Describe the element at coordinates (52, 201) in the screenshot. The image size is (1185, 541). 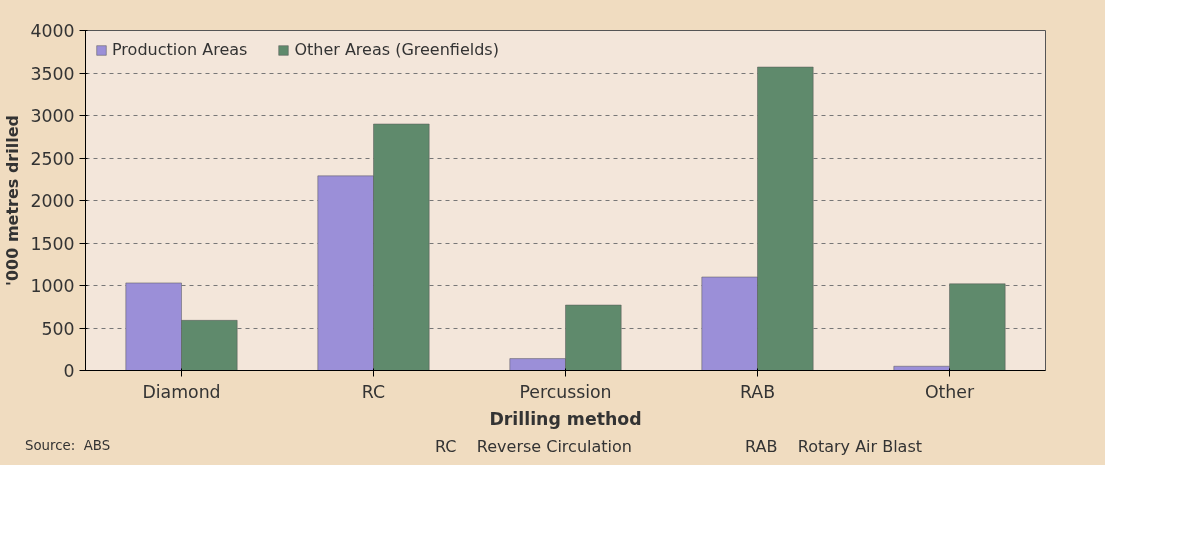
I see `y-tick-label: 2000` at that location.